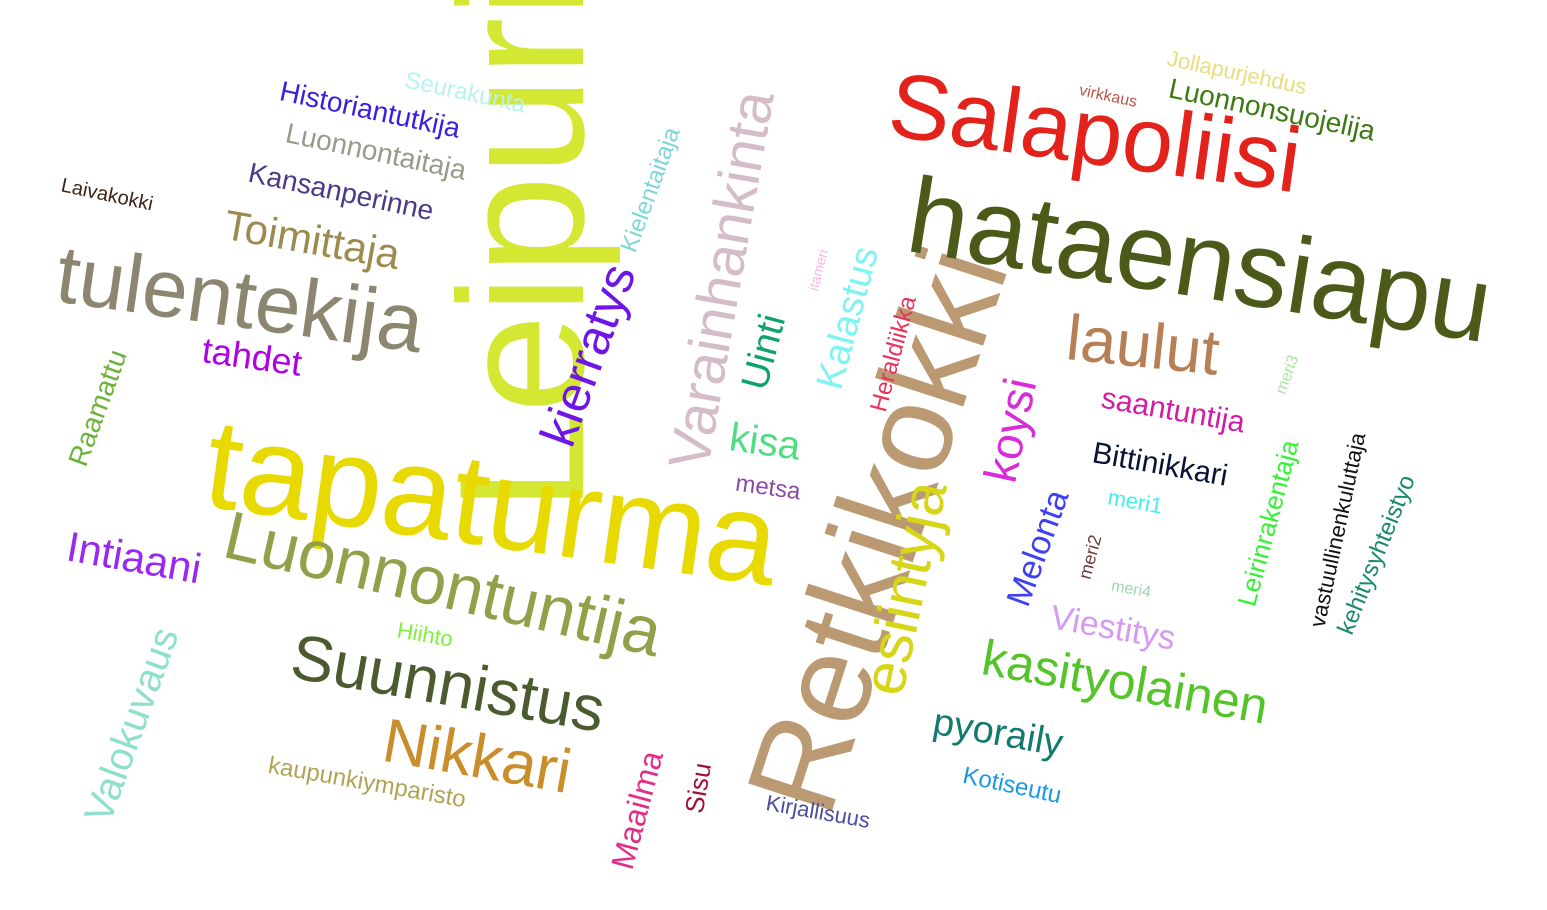  What do you see at coordinates (132, 725) in the screenshot?
I see `word-valokuvaus: Valokuvaus` at bounding box center [132, 725].